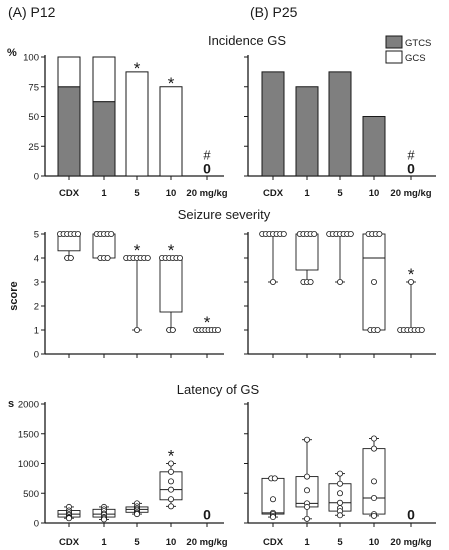 The height and width of the screenshot is (550, 449). Describe the element at coordinates (224, 214) in the screenshot. I see `chart-title-severity: Seizure severity` at that location.